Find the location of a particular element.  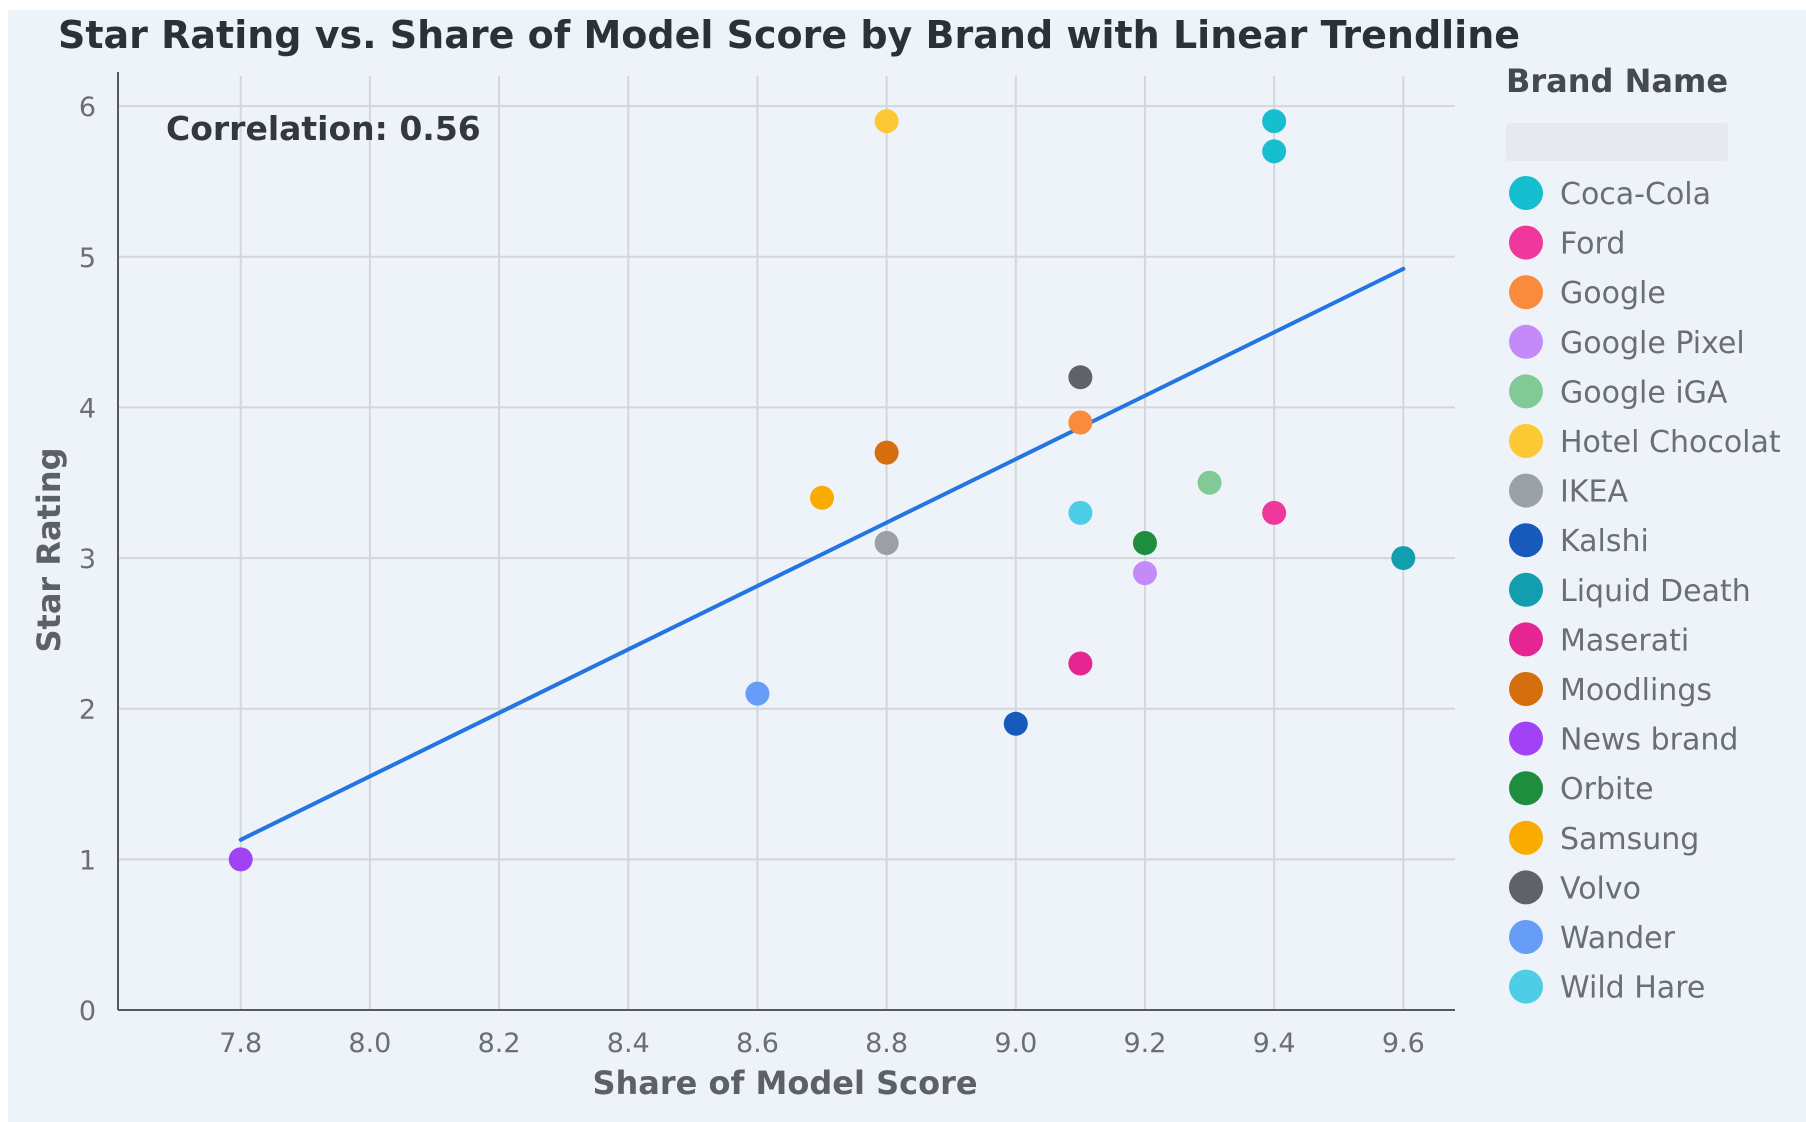

legend-item-moodlings: Moodlings is located at coordinates (1610, 690).